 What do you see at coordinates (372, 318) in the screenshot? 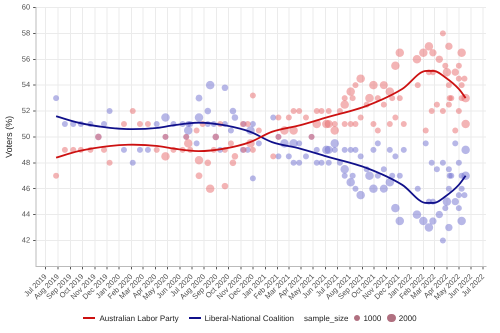
I see `legend-label: 1000` at bounding box center [372, 318].